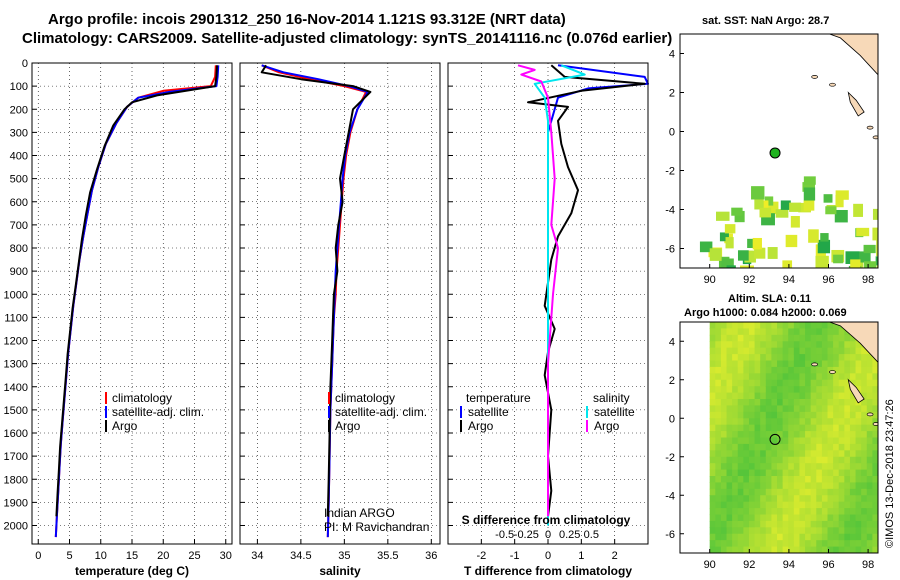 Image resolution: width=900 pixels, height=580 pixels. I want to click on argo-position-marker, so click(775, 153).